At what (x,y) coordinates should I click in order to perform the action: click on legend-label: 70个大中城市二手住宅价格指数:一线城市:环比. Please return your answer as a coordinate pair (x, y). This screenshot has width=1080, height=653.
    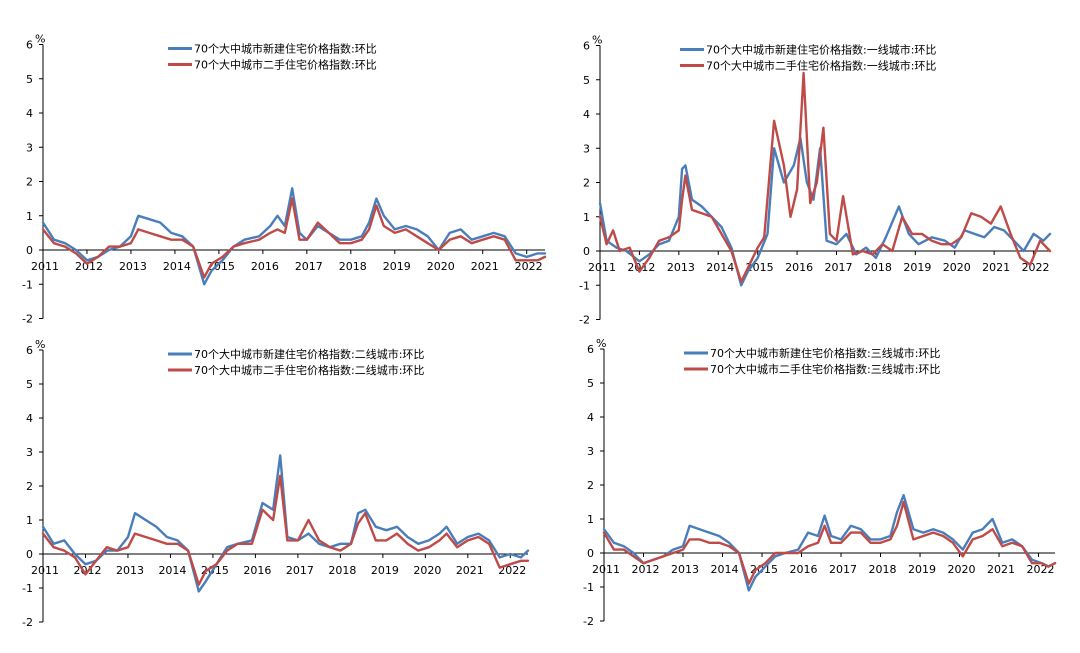
    Looking at the image, I should click on (821, 66).